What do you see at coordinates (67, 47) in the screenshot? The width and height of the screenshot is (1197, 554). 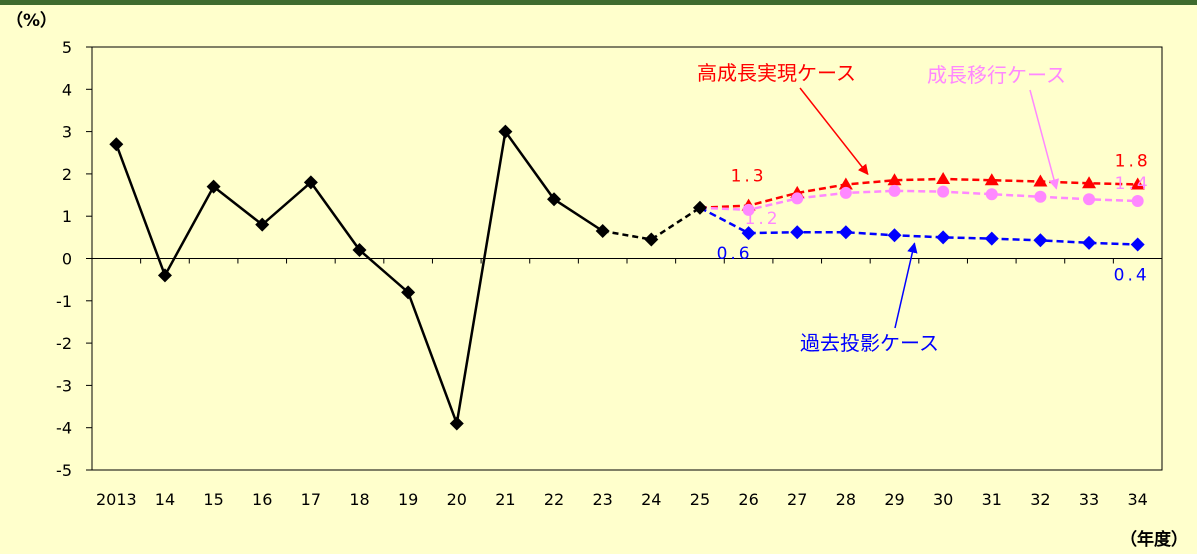 I see `y-tick-label: 5` at bounding box center [67, 47].